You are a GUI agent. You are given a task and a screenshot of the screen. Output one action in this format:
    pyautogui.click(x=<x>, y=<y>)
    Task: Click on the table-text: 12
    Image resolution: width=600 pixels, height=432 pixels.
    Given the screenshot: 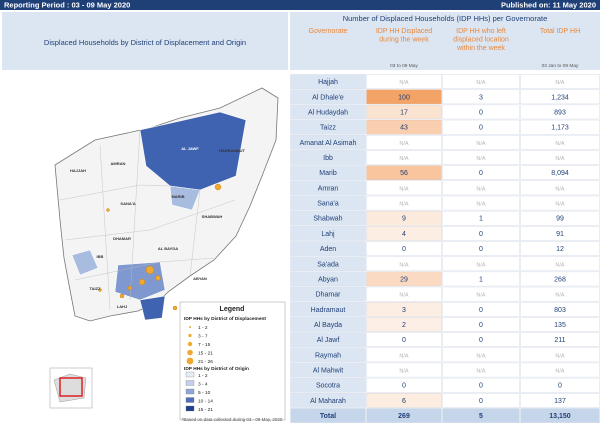 What is the action you would take?
    pyautogui.click(x=560, y=249)
    